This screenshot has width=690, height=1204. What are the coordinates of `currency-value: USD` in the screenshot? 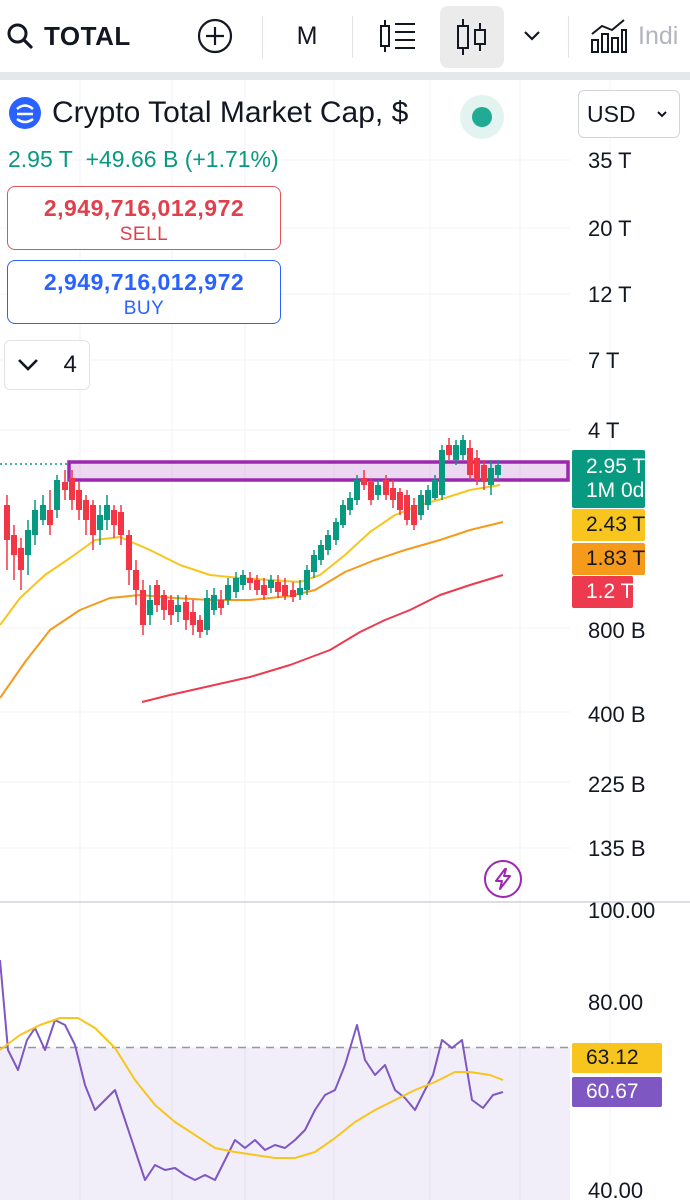 It's located at (611, 113).